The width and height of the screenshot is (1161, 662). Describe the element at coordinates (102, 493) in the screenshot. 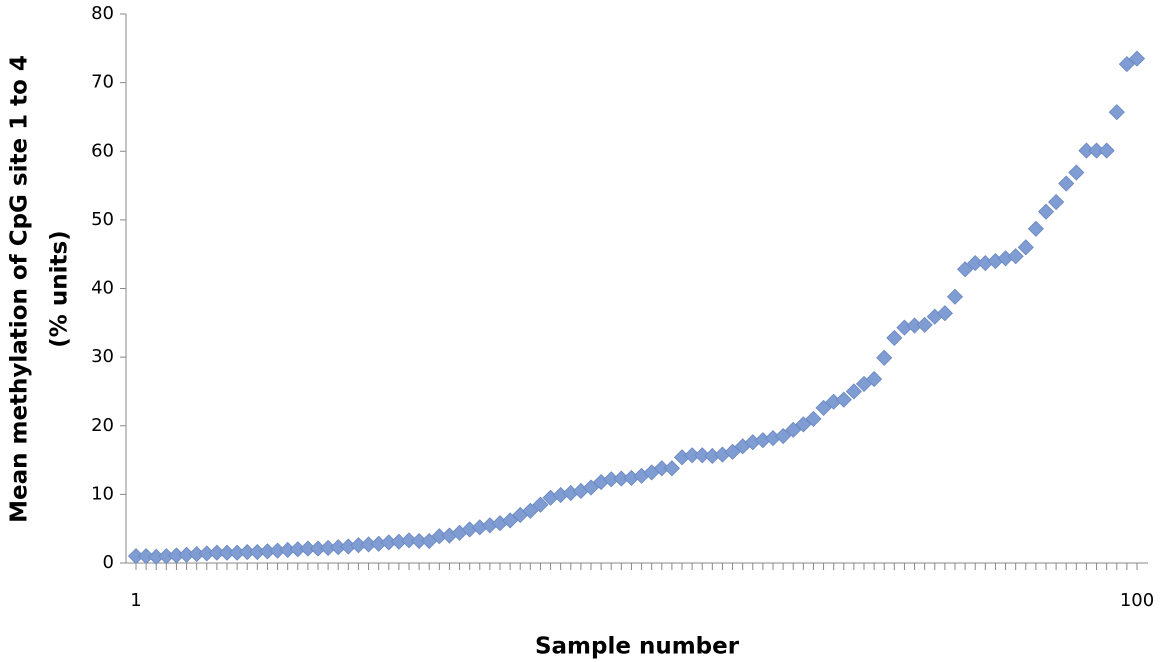

I see `y-tick-label: 10` at that location.